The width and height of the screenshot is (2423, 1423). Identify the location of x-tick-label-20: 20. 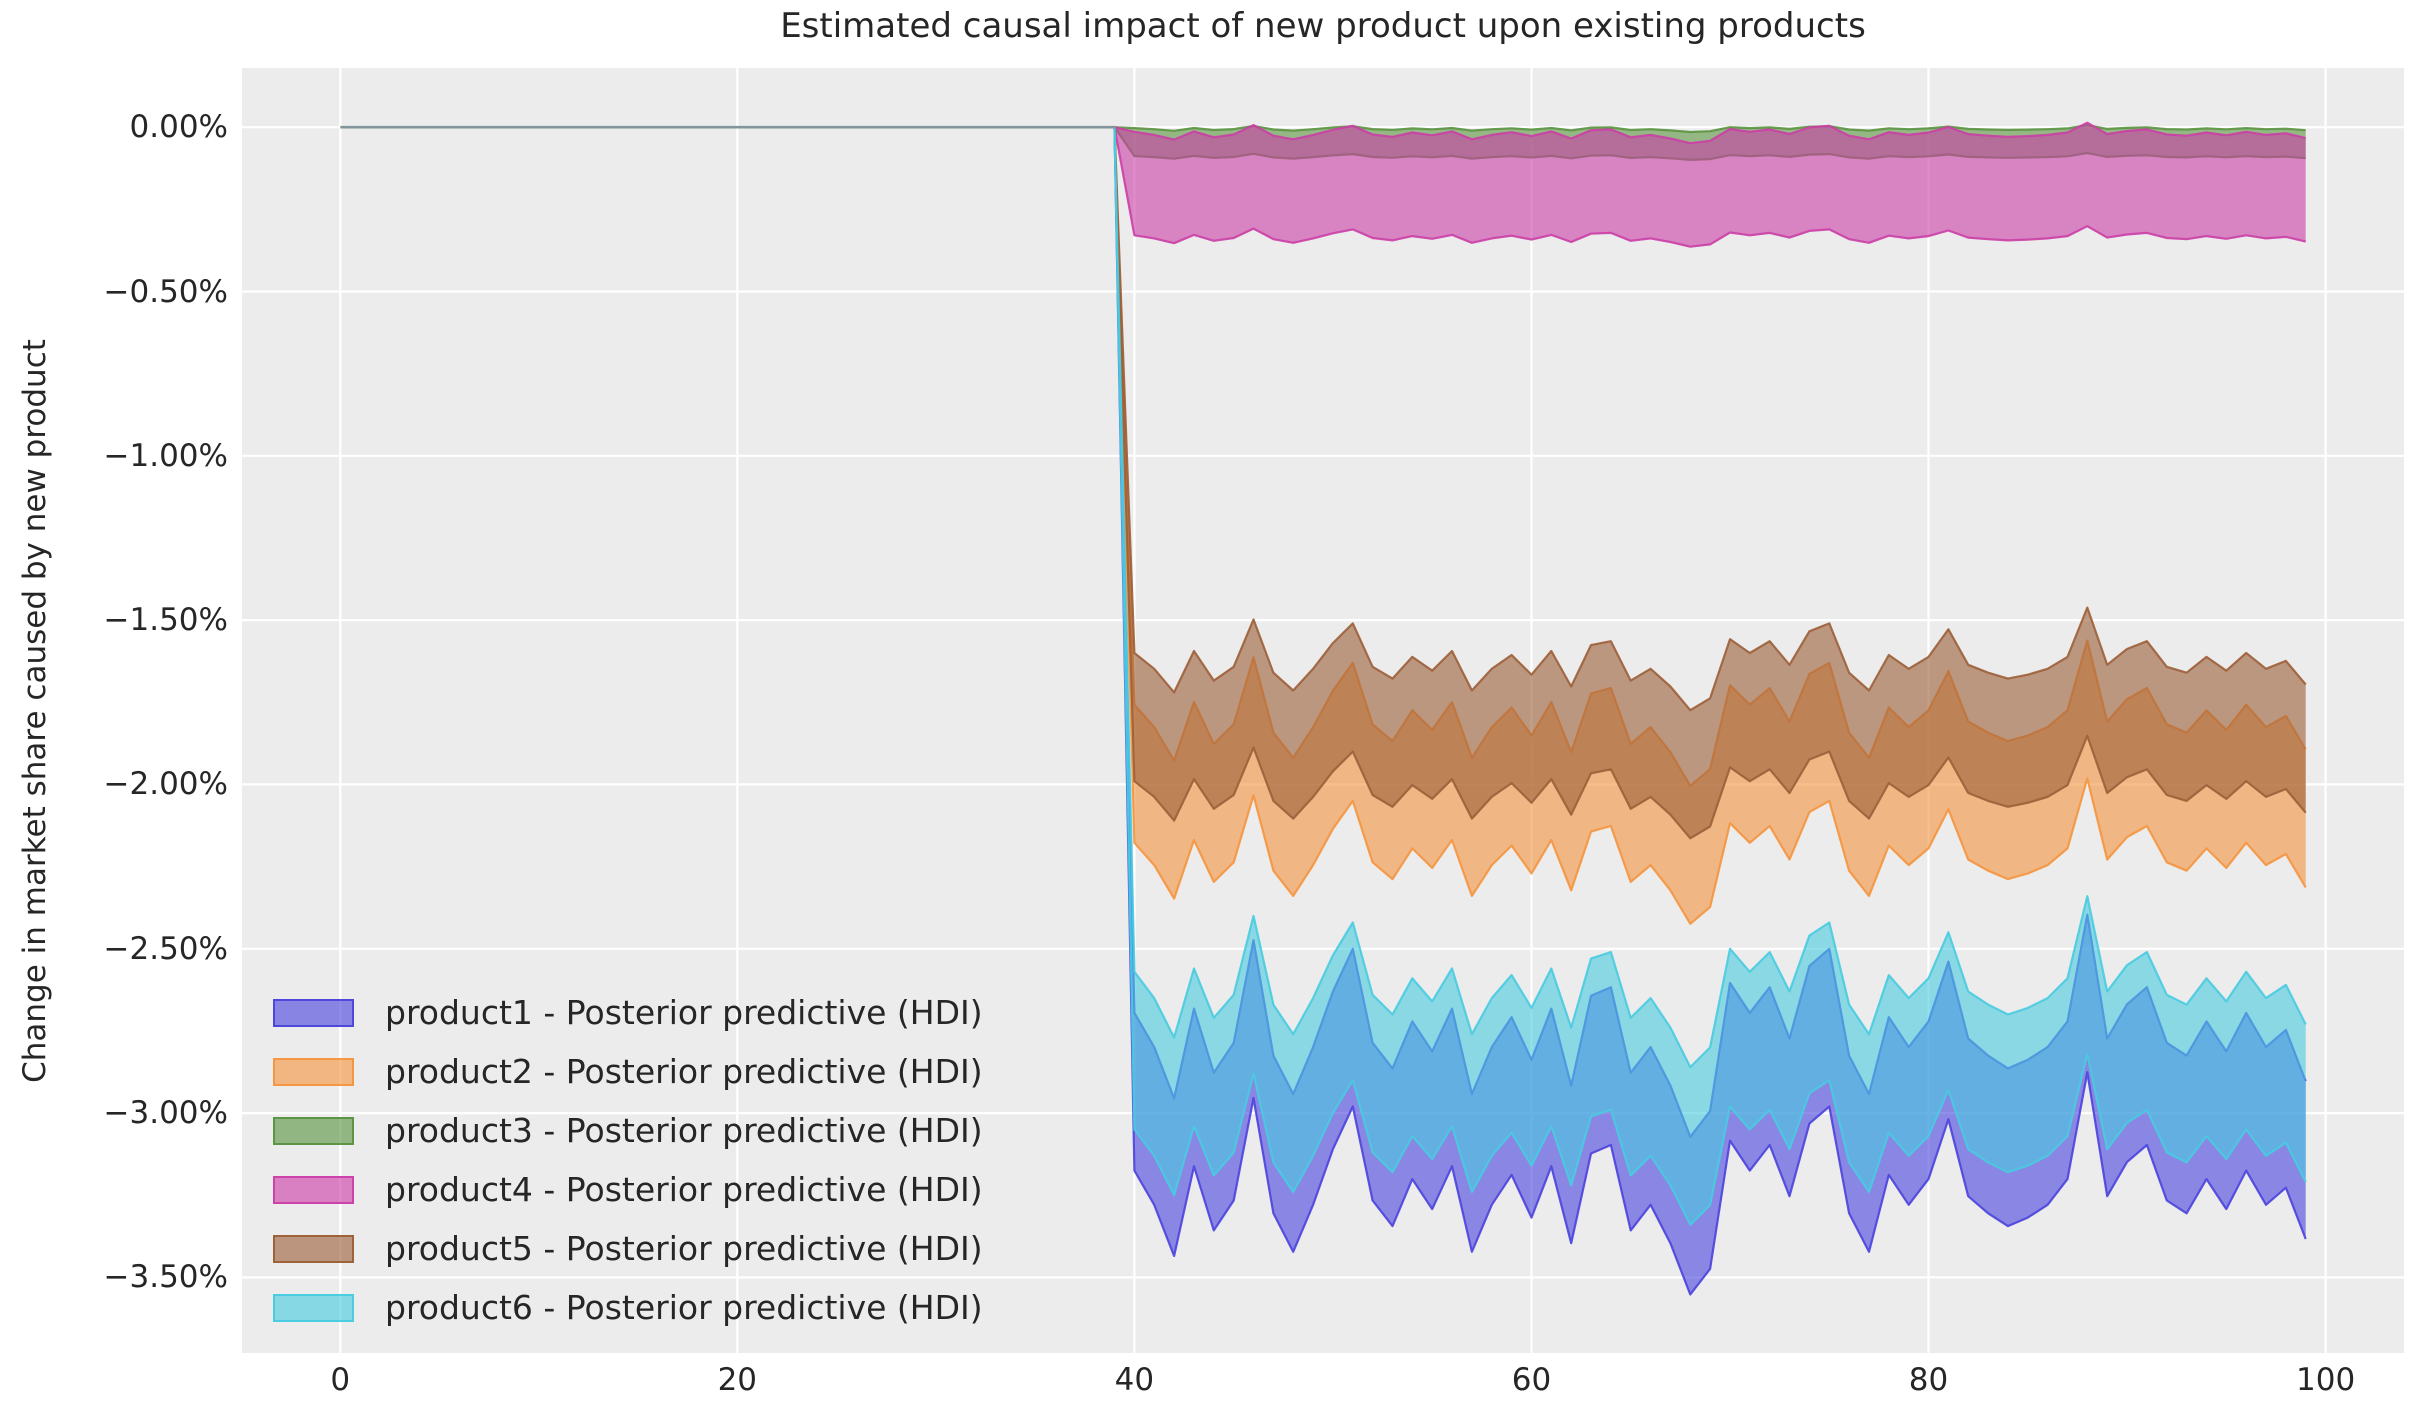
(737, 1380).